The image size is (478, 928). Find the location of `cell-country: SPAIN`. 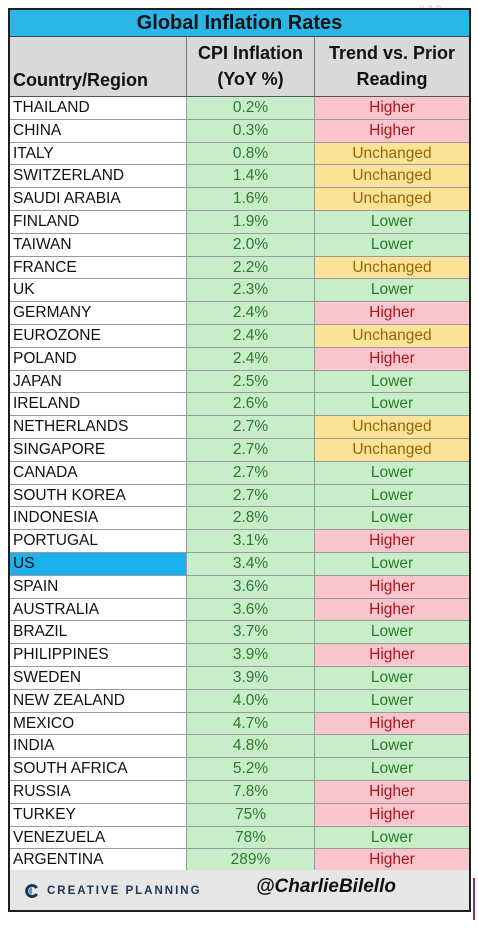

cell-country: SPAIN is located at coordinates (98, 586).